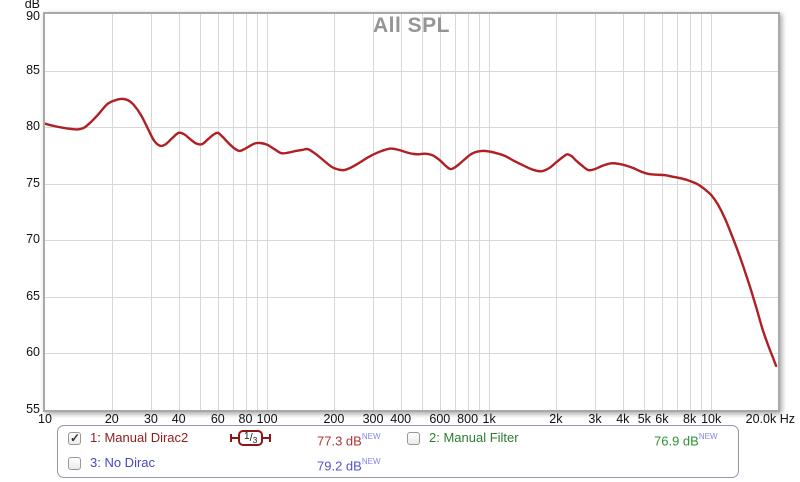 This screenshot has height=482, width=800. I want to click on x-tick-label: 4k, so click(623, 419).